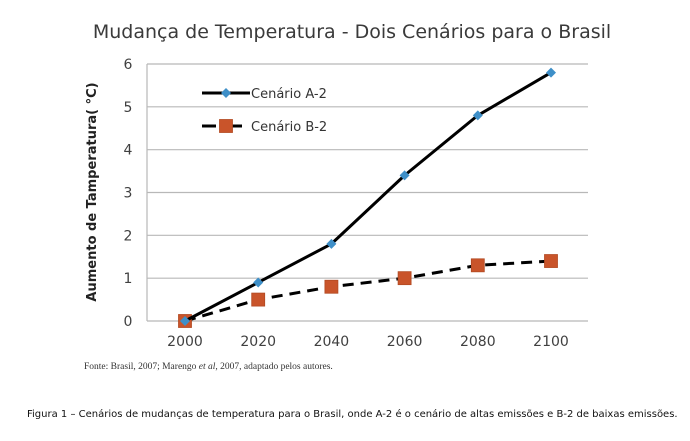 This screenshot has width=690, height=441. What do you see at coordinates (141, 367) in the screenshot?
I see `source-prefix: Fonte: Brasil, 2007; Marengo` at bounding box center [141, 367].